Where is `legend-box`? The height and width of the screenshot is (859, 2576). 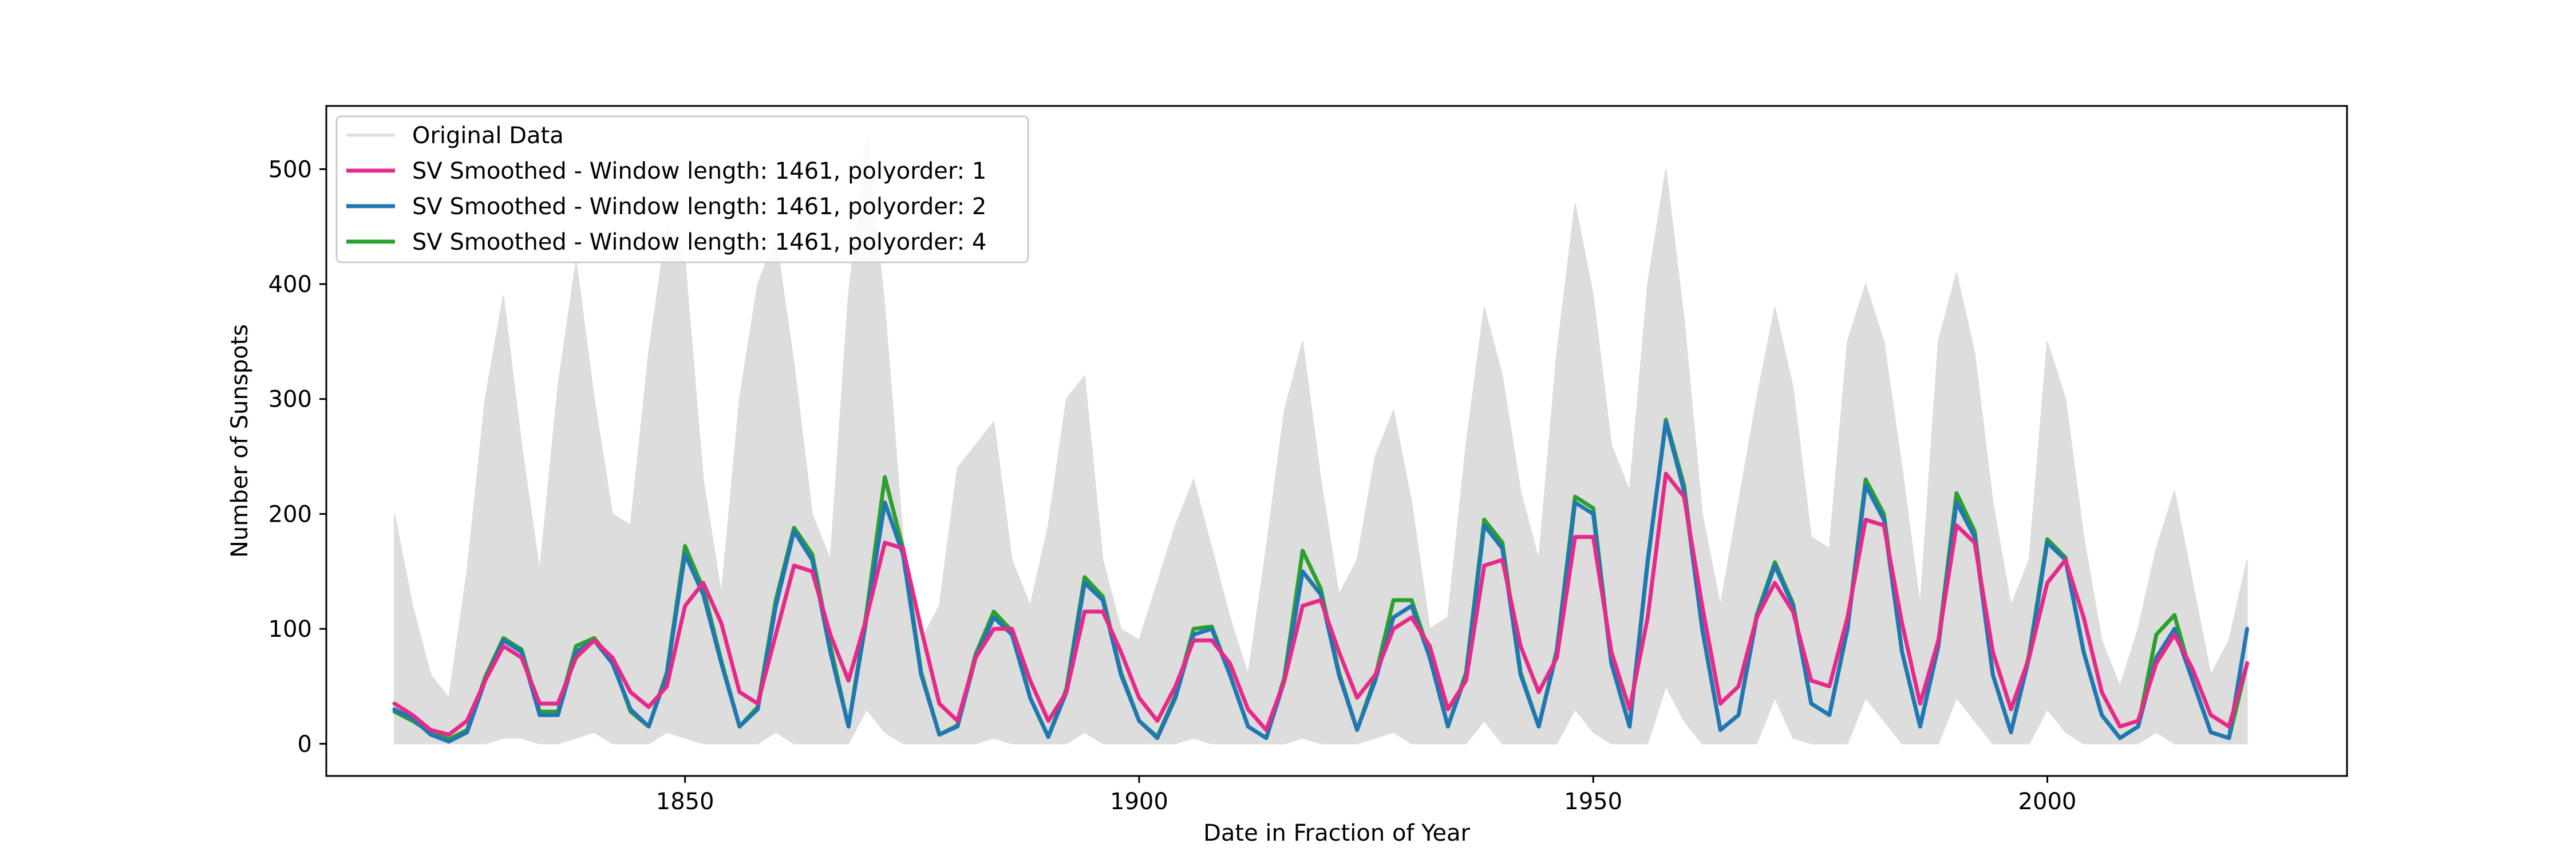
legend-box is located at coordinates (682, 189).